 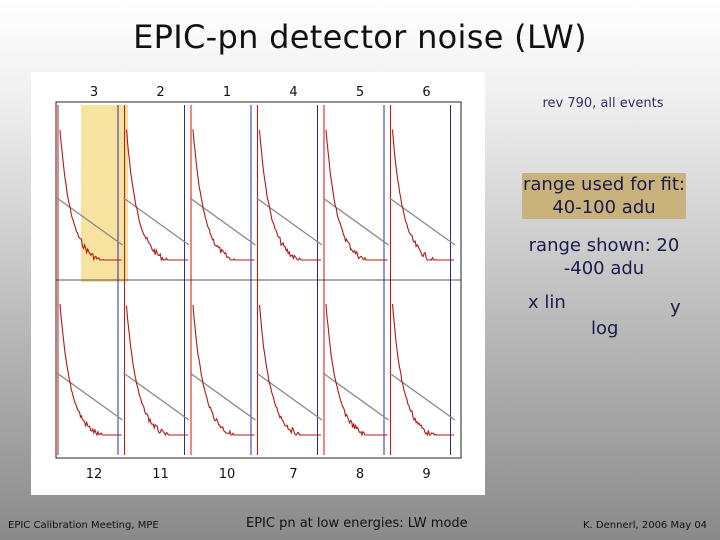 What do you see at coordinates (293, 92) in the screenshot?
I see `ccd-label-top: 4` at bounding box center [293, 92].